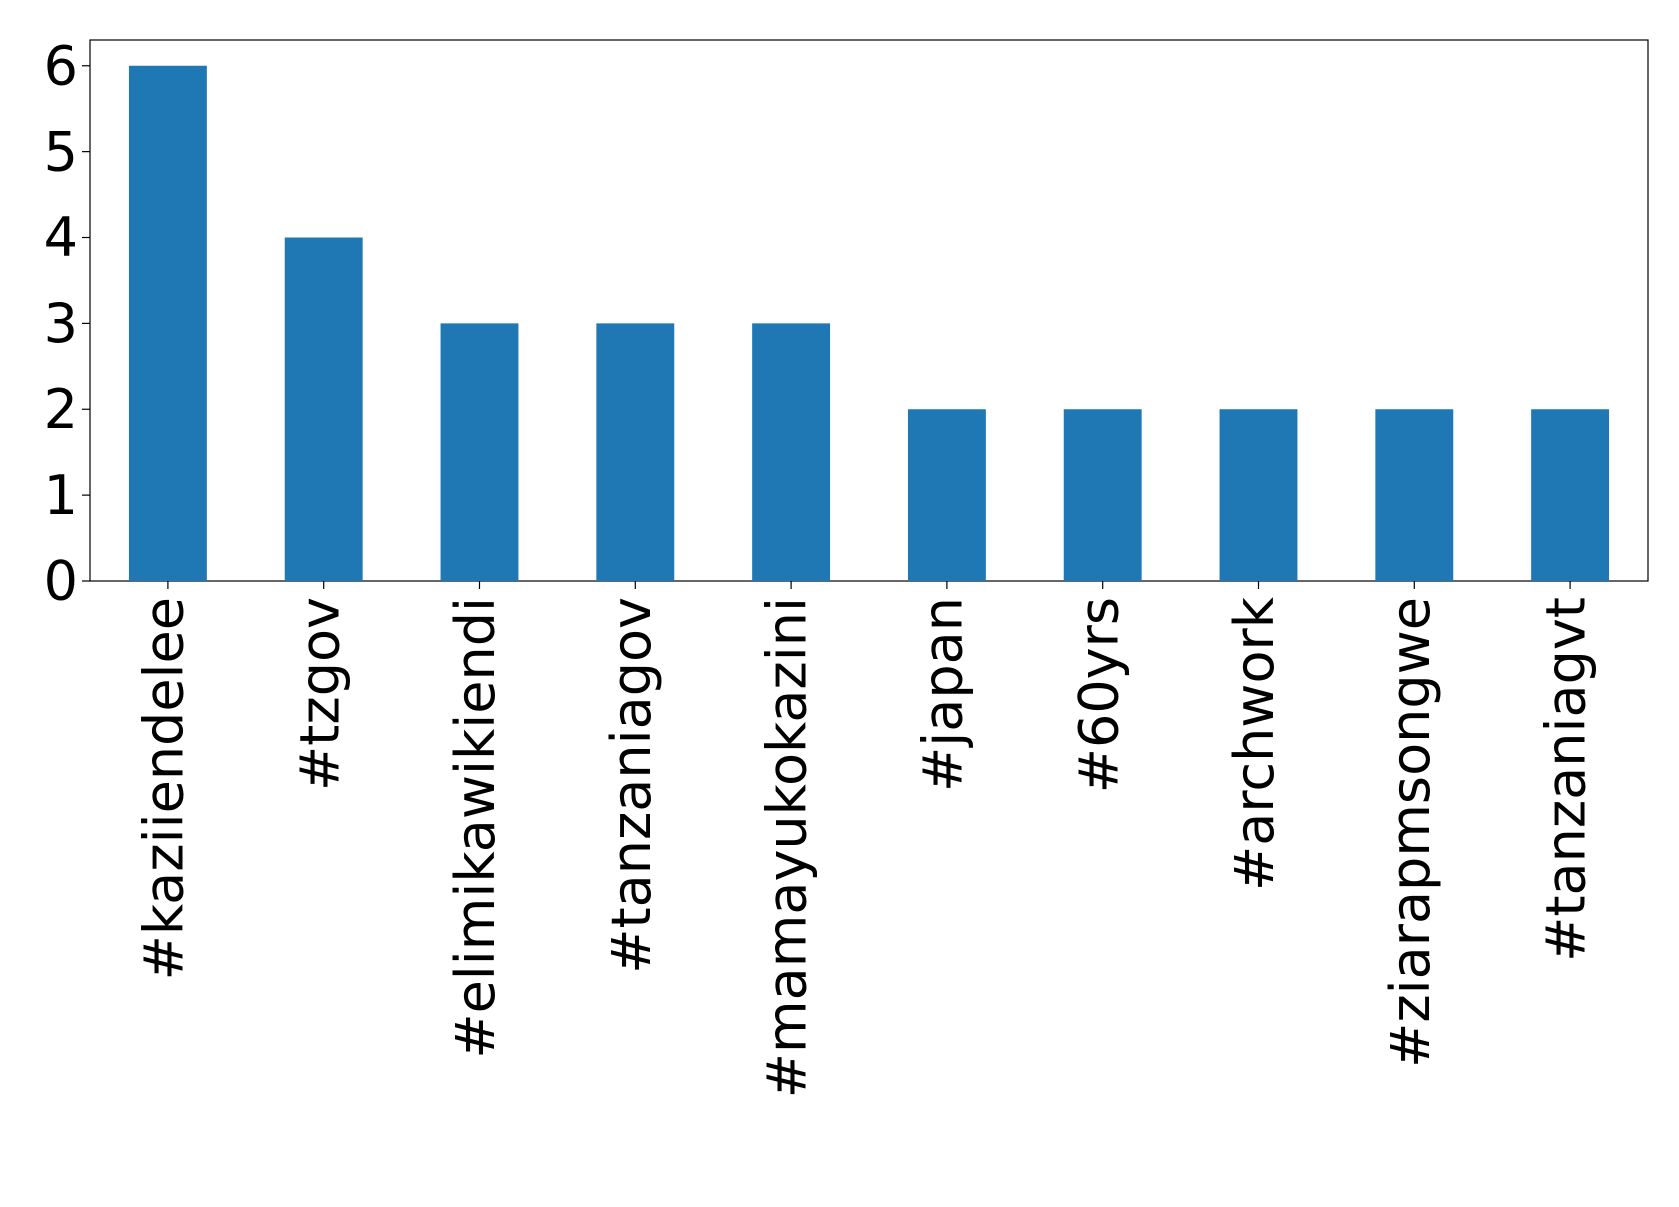 This screenshot has width=1679, height=1207. Describe the element at coordinates (61, 581) in the screenshot. I see `y-tick-label: 0` at that location.